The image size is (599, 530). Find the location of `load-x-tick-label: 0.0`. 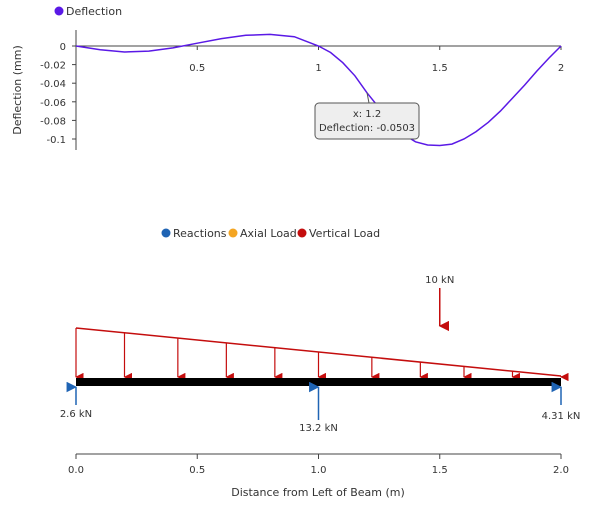

load-x-tick-label: 0.0 is located at coordinates (76, 470).